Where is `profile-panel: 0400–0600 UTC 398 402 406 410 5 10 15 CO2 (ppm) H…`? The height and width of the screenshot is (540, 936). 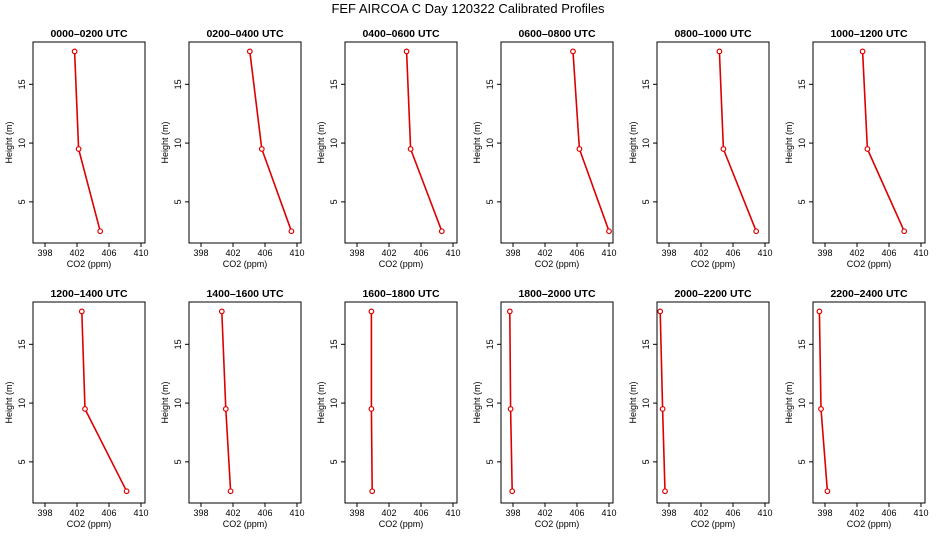 profile-panel: 0400–0600 UTC 398 402 406 410 5 10 15 CO2 (ppm) H… is located at coordinates (388, 148).